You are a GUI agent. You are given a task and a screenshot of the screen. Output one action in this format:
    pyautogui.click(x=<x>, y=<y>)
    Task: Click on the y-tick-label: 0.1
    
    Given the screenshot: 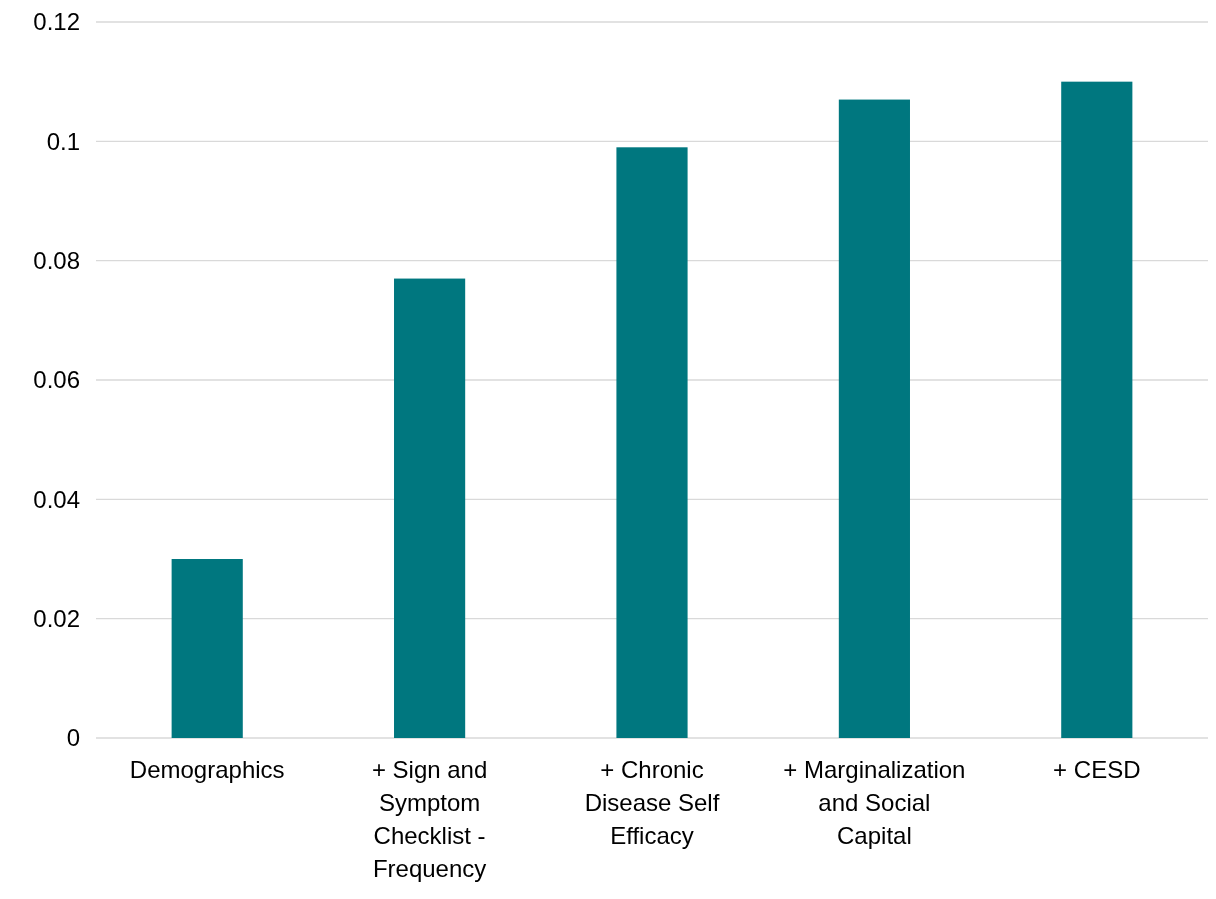 What is the action you would take?
    pyautogui.click(x=63, y=141)
    